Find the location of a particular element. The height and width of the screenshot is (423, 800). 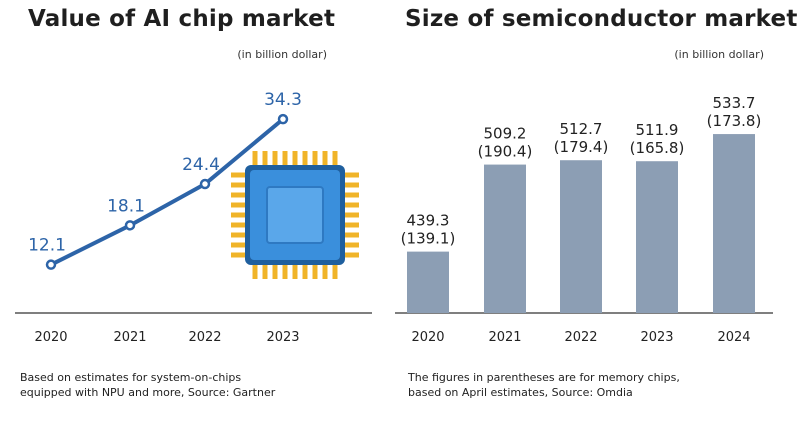

bar-memory-label: (139.1) is located at coordinates (428, 239).